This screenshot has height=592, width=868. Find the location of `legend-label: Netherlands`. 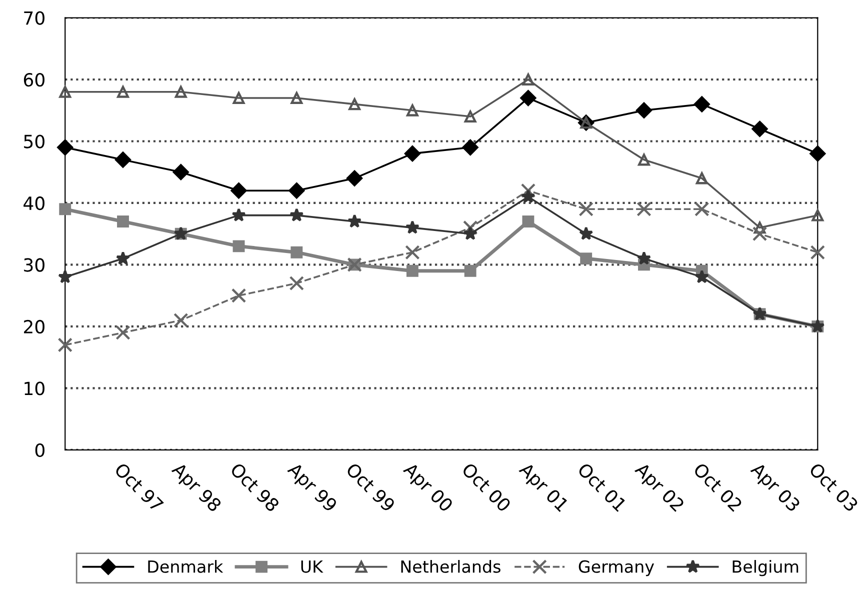

legend-label: Netherlands is located at coordinates (450, 566).